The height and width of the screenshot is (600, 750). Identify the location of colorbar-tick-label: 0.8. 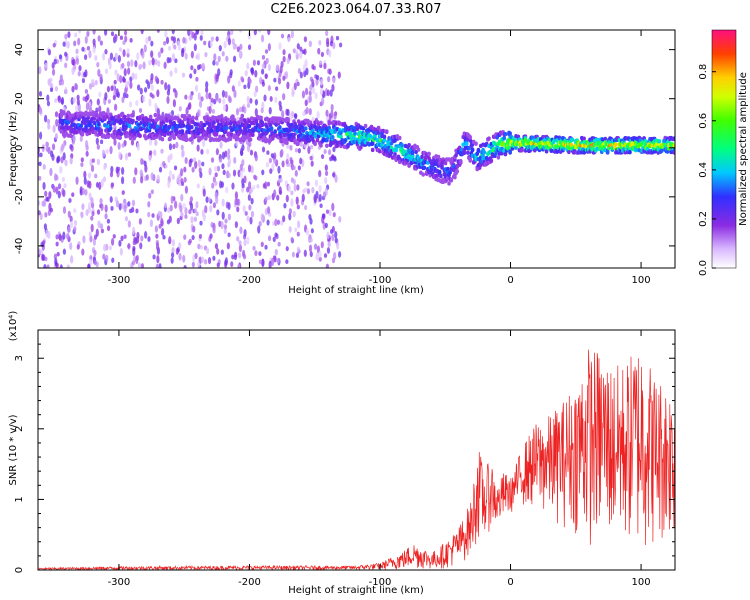
(703, 72).